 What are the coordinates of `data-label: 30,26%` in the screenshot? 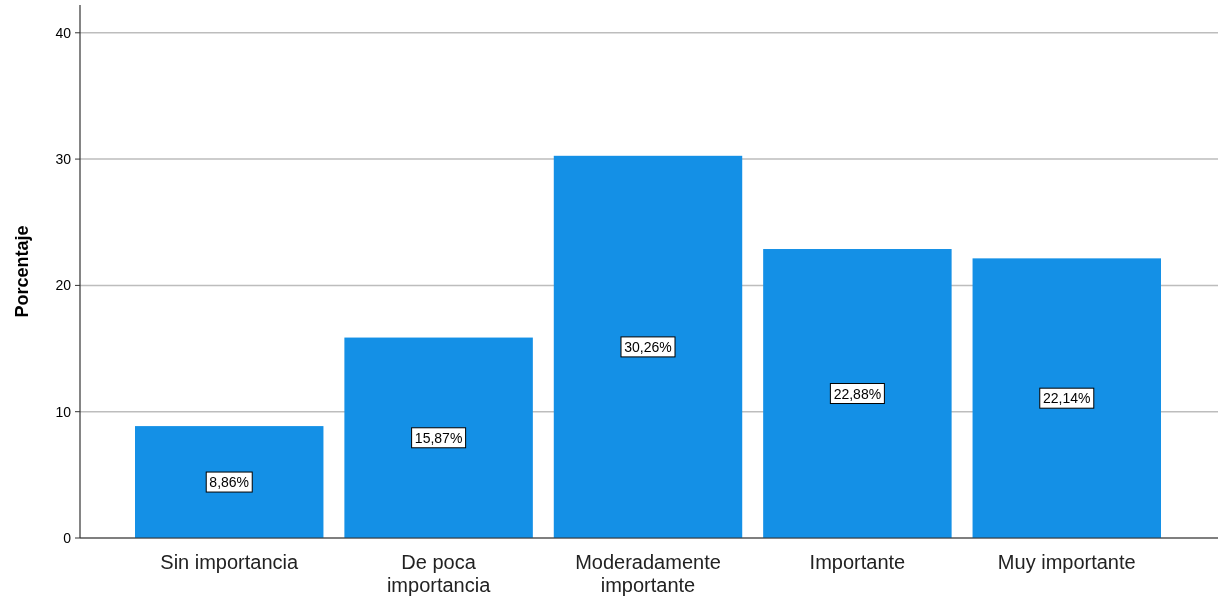 It's located at (648, 346).